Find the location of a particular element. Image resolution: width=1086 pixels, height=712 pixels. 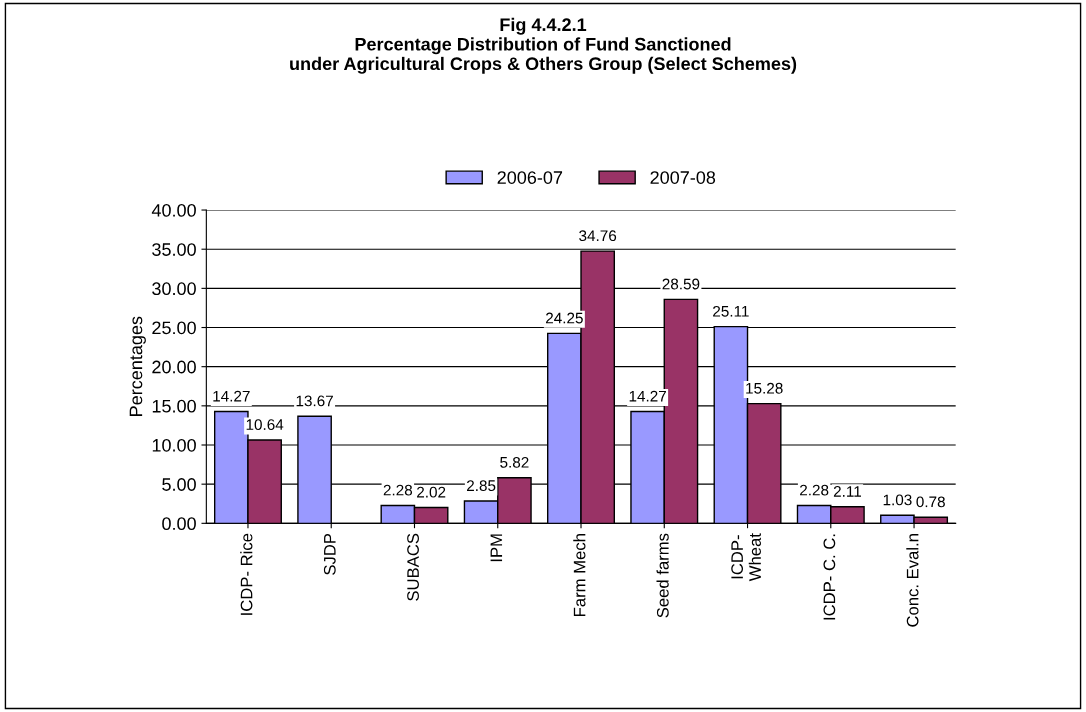

data-label: 13.67 is located at coordinates (314, 401).